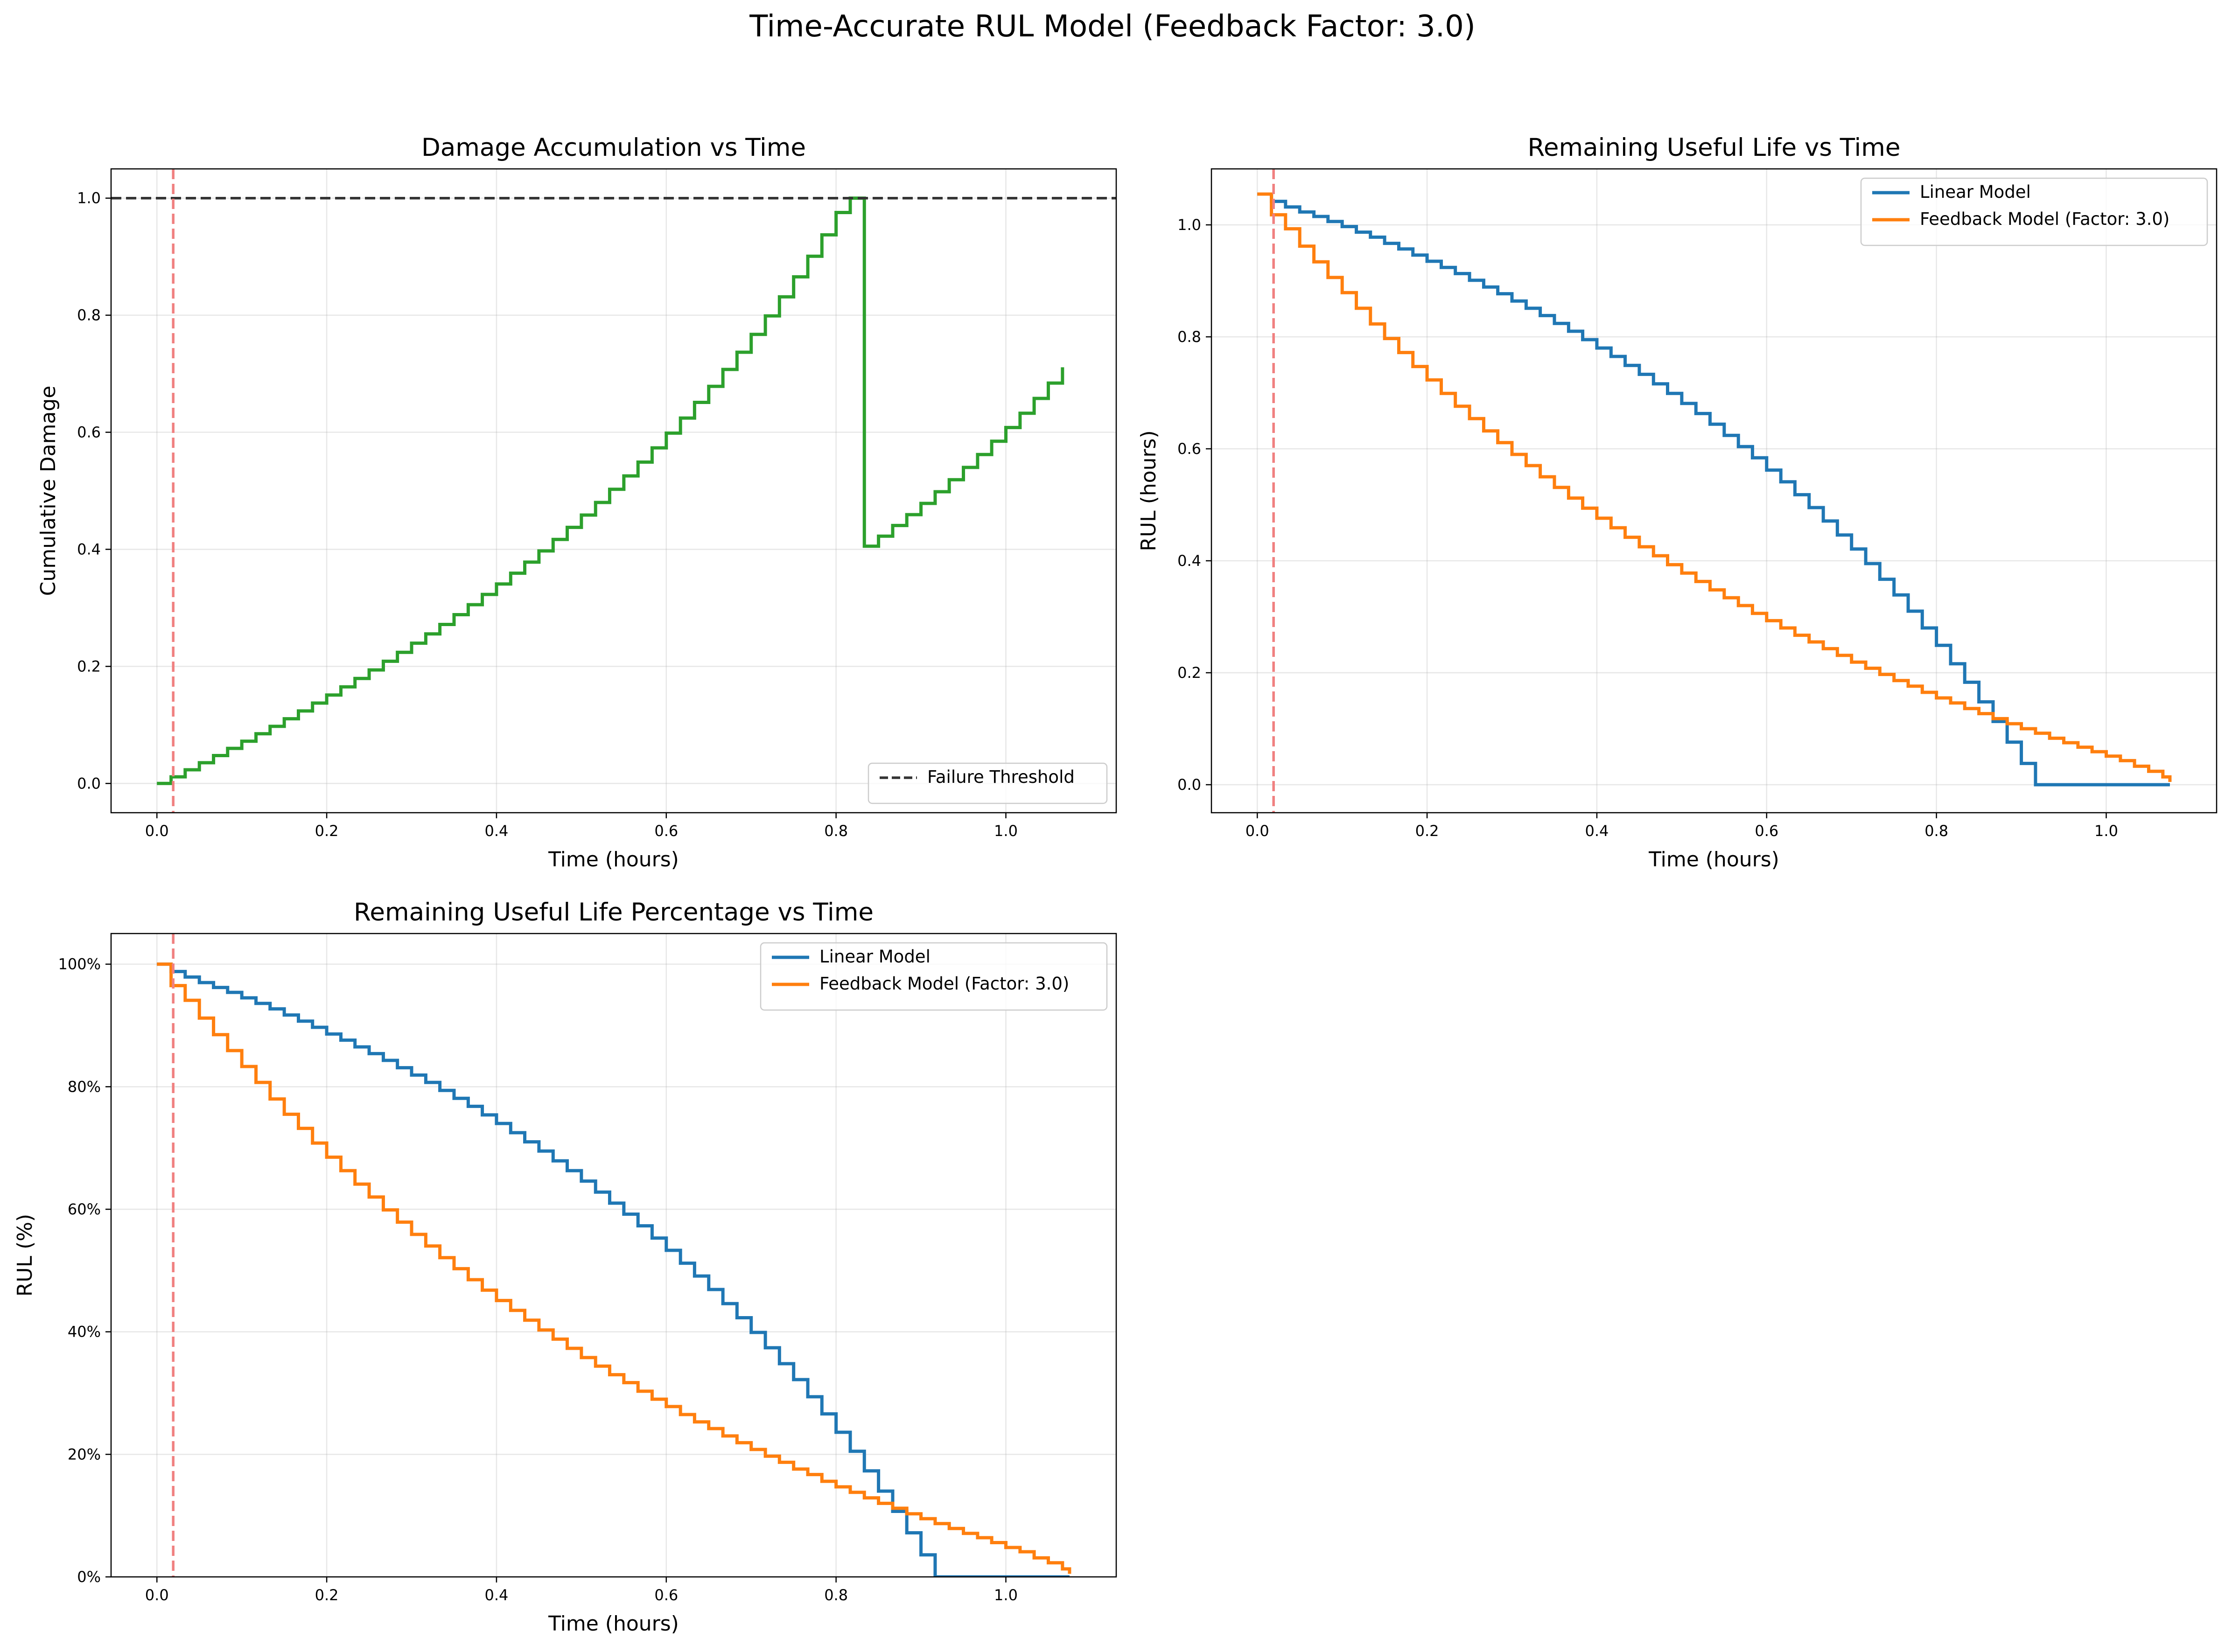 The height and width of the screenshot is (1652, 2225). What do you see at coordinates (1001, 777) in the screenshot?
I see `legend-label-0: Failure Threshold` at bounding box center [1001, 777].